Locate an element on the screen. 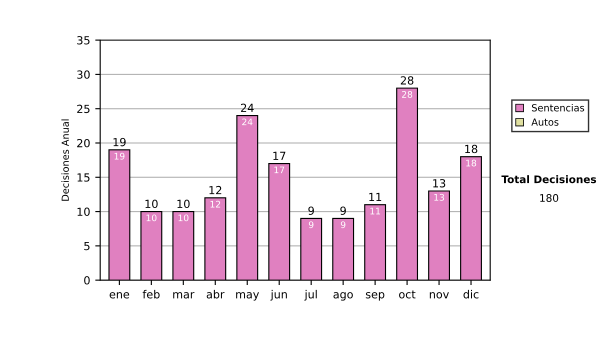 The image size is (600, 340). x-tick-label: jun is located at coordinates (278, 295).